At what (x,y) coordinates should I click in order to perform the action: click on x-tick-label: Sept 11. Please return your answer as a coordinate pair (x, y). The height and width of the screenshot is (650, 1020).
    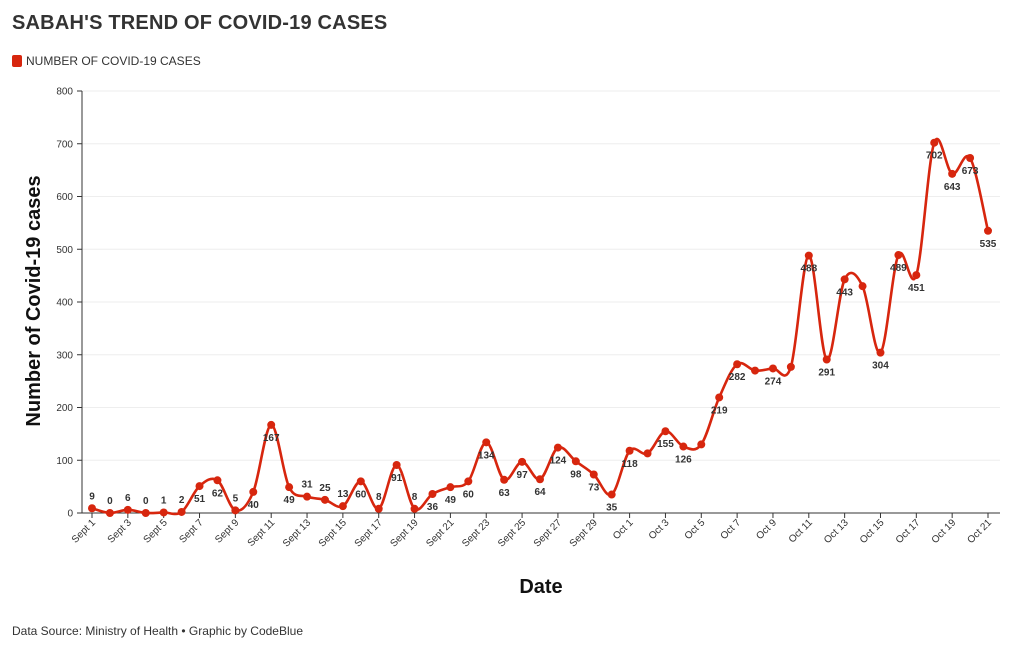
    Looking at the image, I should click on (262, 533).